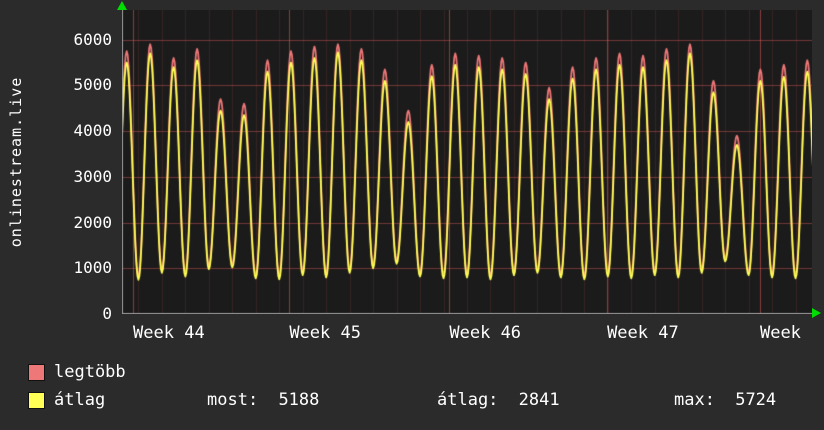 The image size is (824, 430). What do you see at coordinates (90, 372) in the screenshot?
I see `legend-label-legtobb: legtöbb` at bounding box center [90, 372].